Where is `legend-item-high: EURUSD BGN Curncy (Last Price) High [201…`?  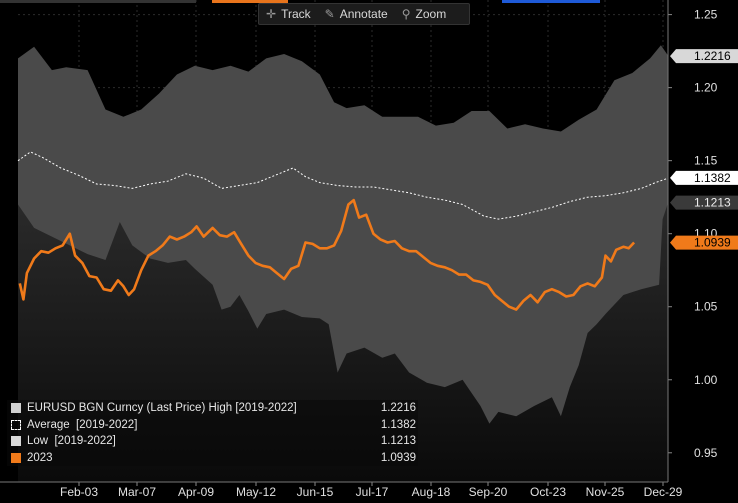
legend-item-high: EURUSD BGN Curncy (Last Price) High [201… is located at coordinates (212, 408).